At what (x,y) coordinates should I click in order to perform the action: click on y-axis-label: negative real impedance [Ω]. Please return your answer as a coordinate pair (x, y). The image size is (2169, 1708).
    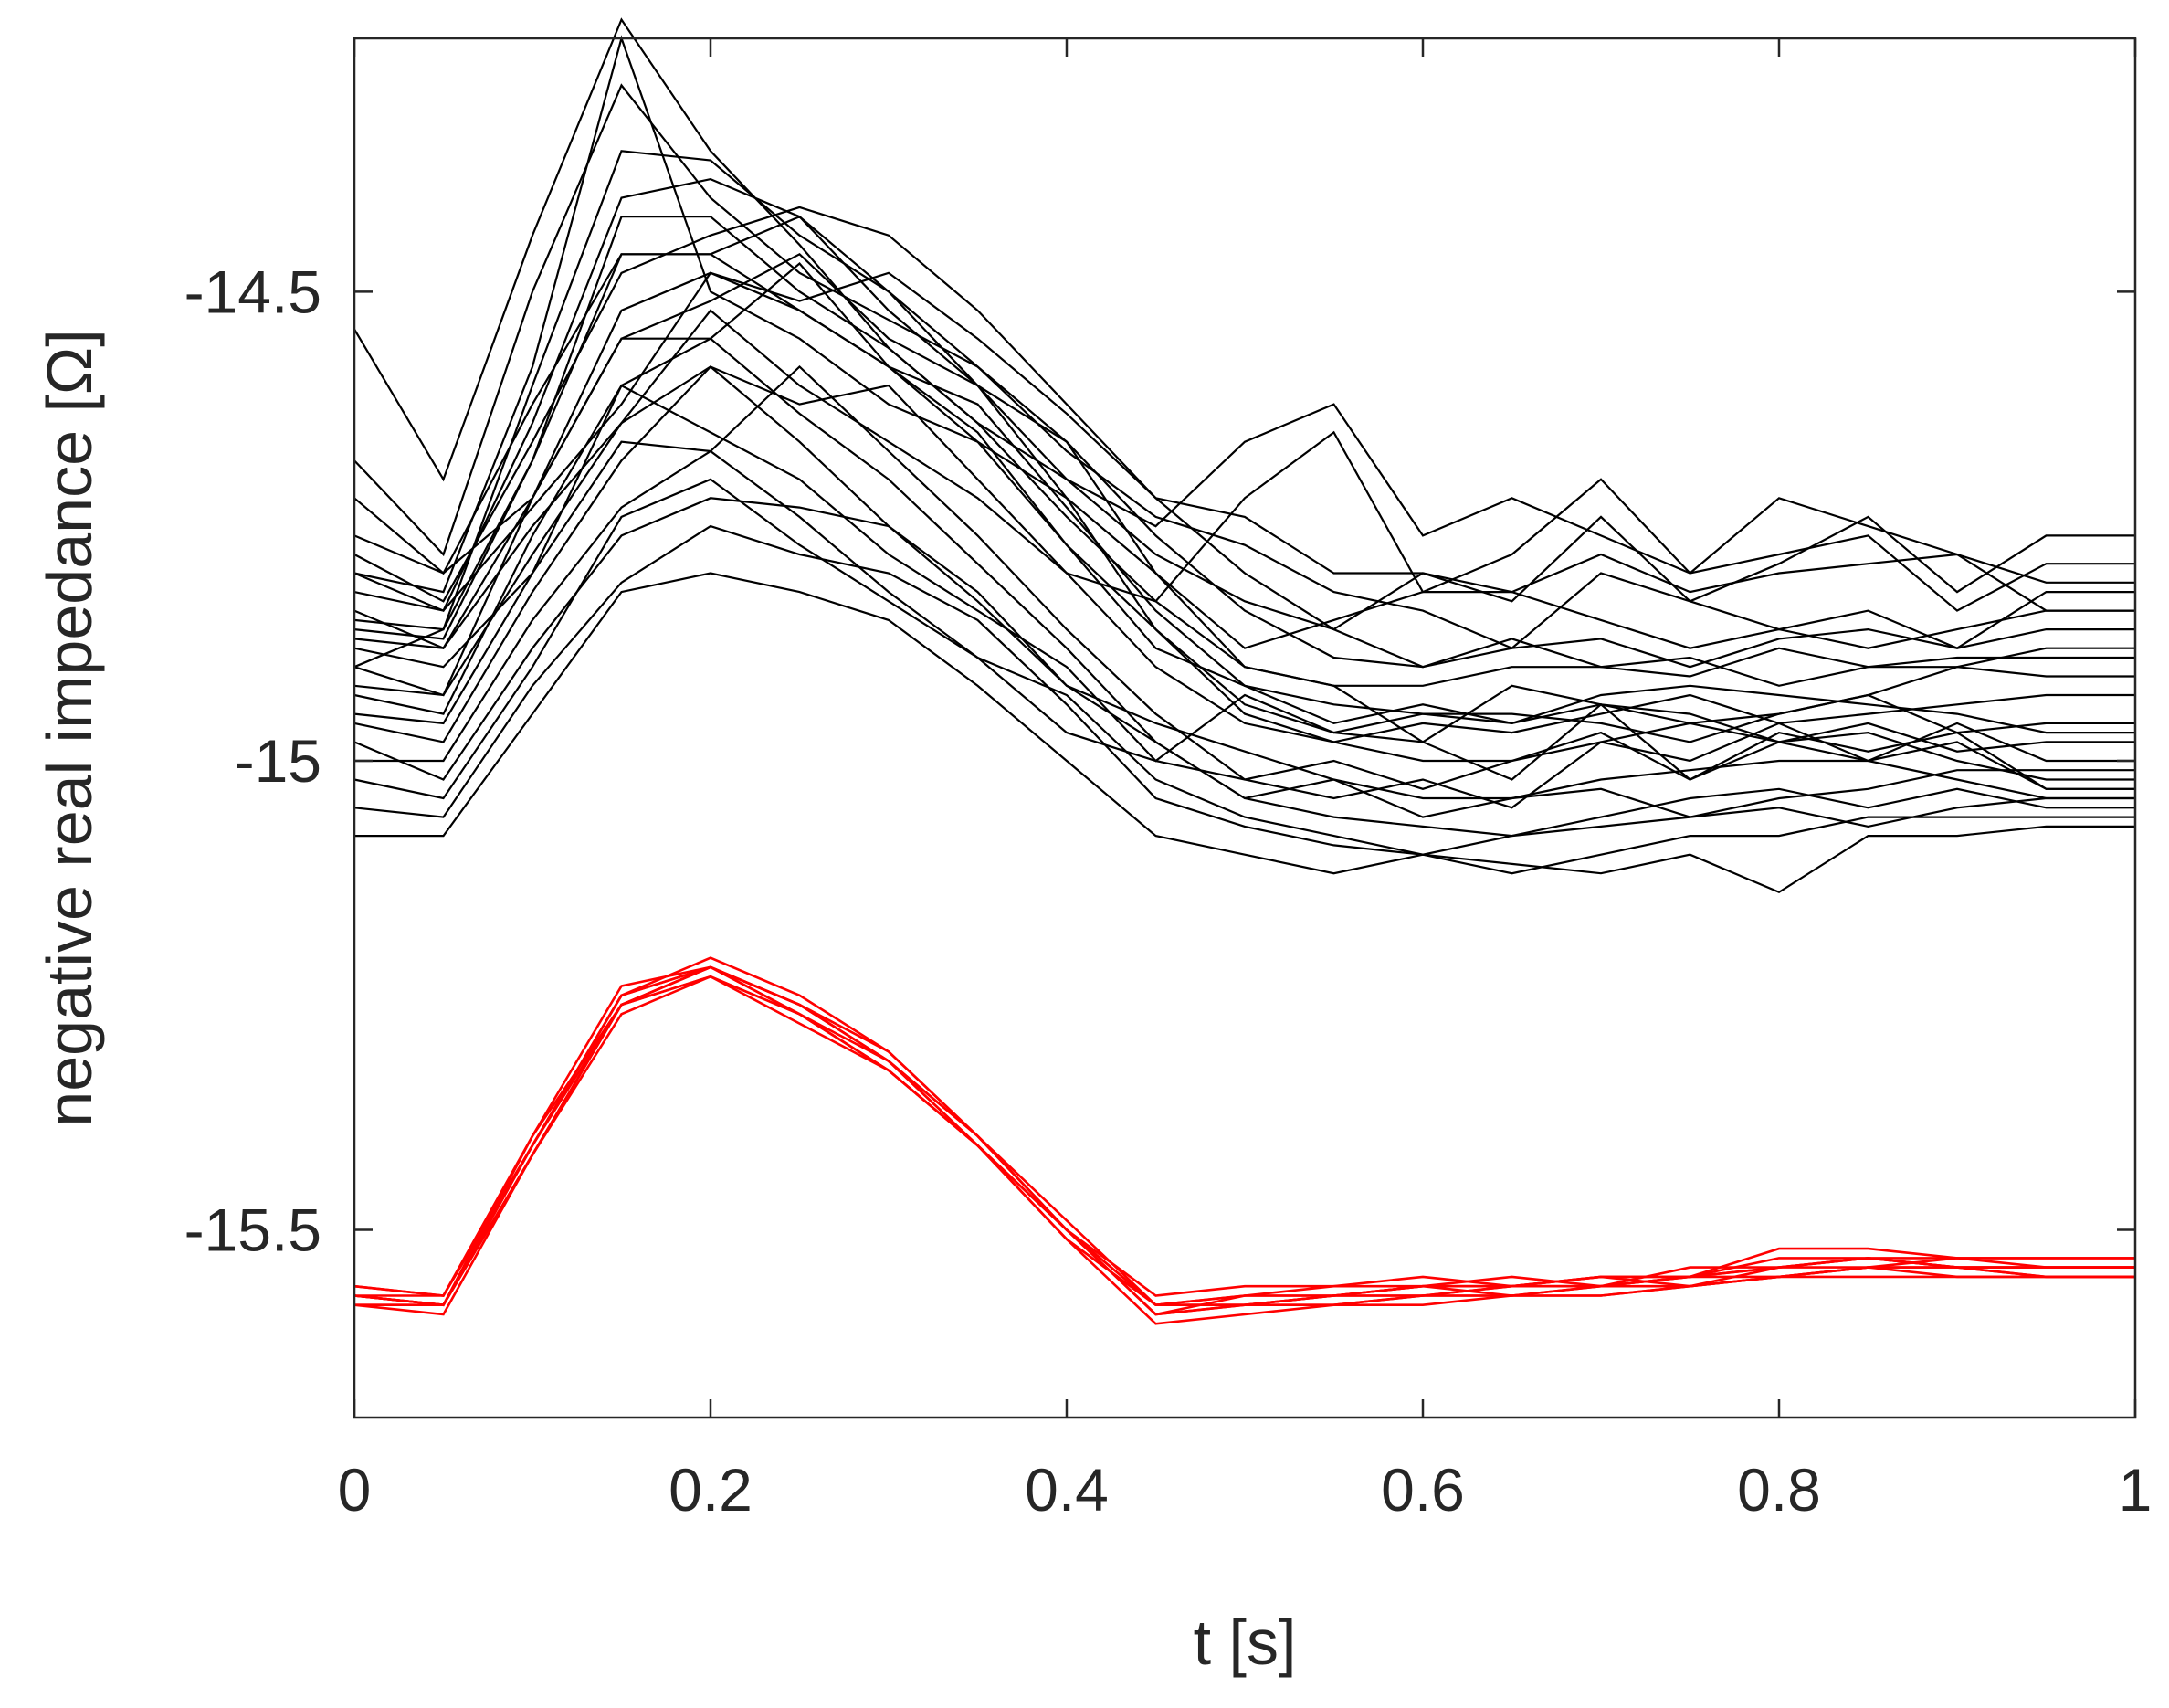
    Looking at the image, I should click on (70, 727).